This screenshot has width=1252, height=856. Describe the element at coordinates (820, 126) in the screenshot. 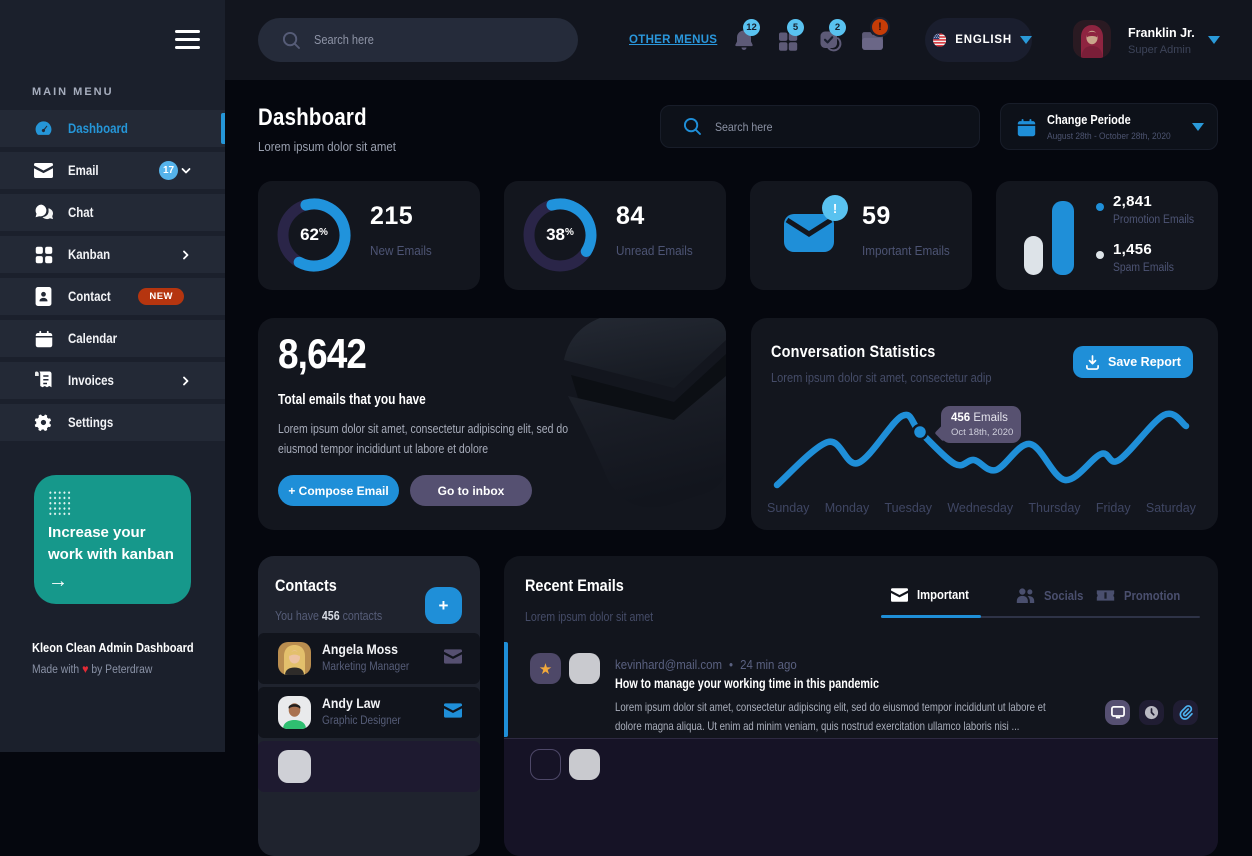

I see `dashboard-search-input: Search here` at that location.